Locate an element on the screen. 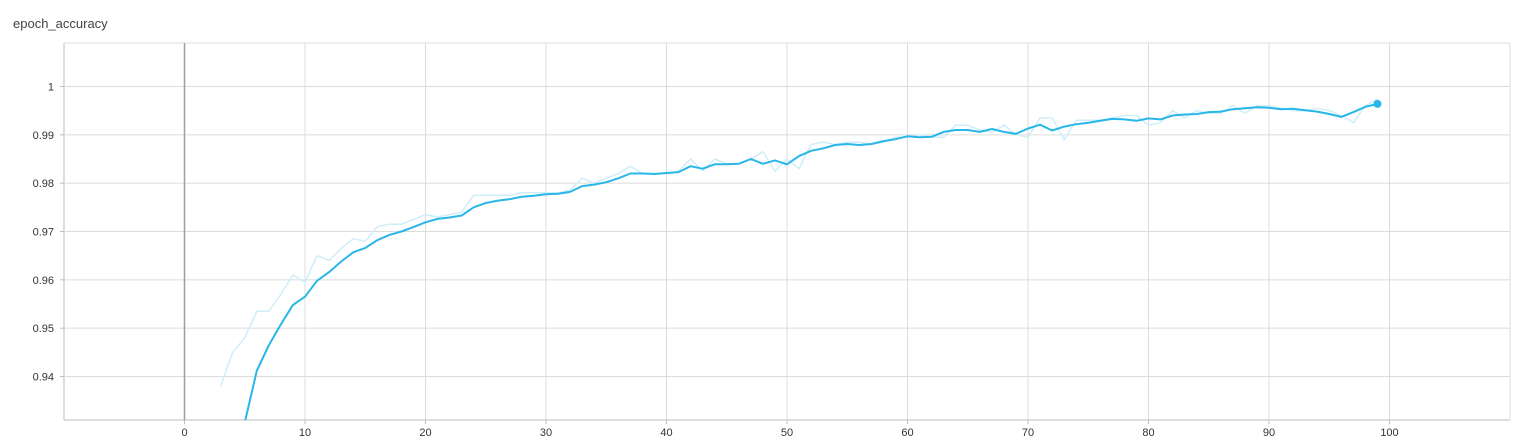 This screenshot has width=1522, height=444. y-tick-label: 0.95 is located at coordinates (43, 329).